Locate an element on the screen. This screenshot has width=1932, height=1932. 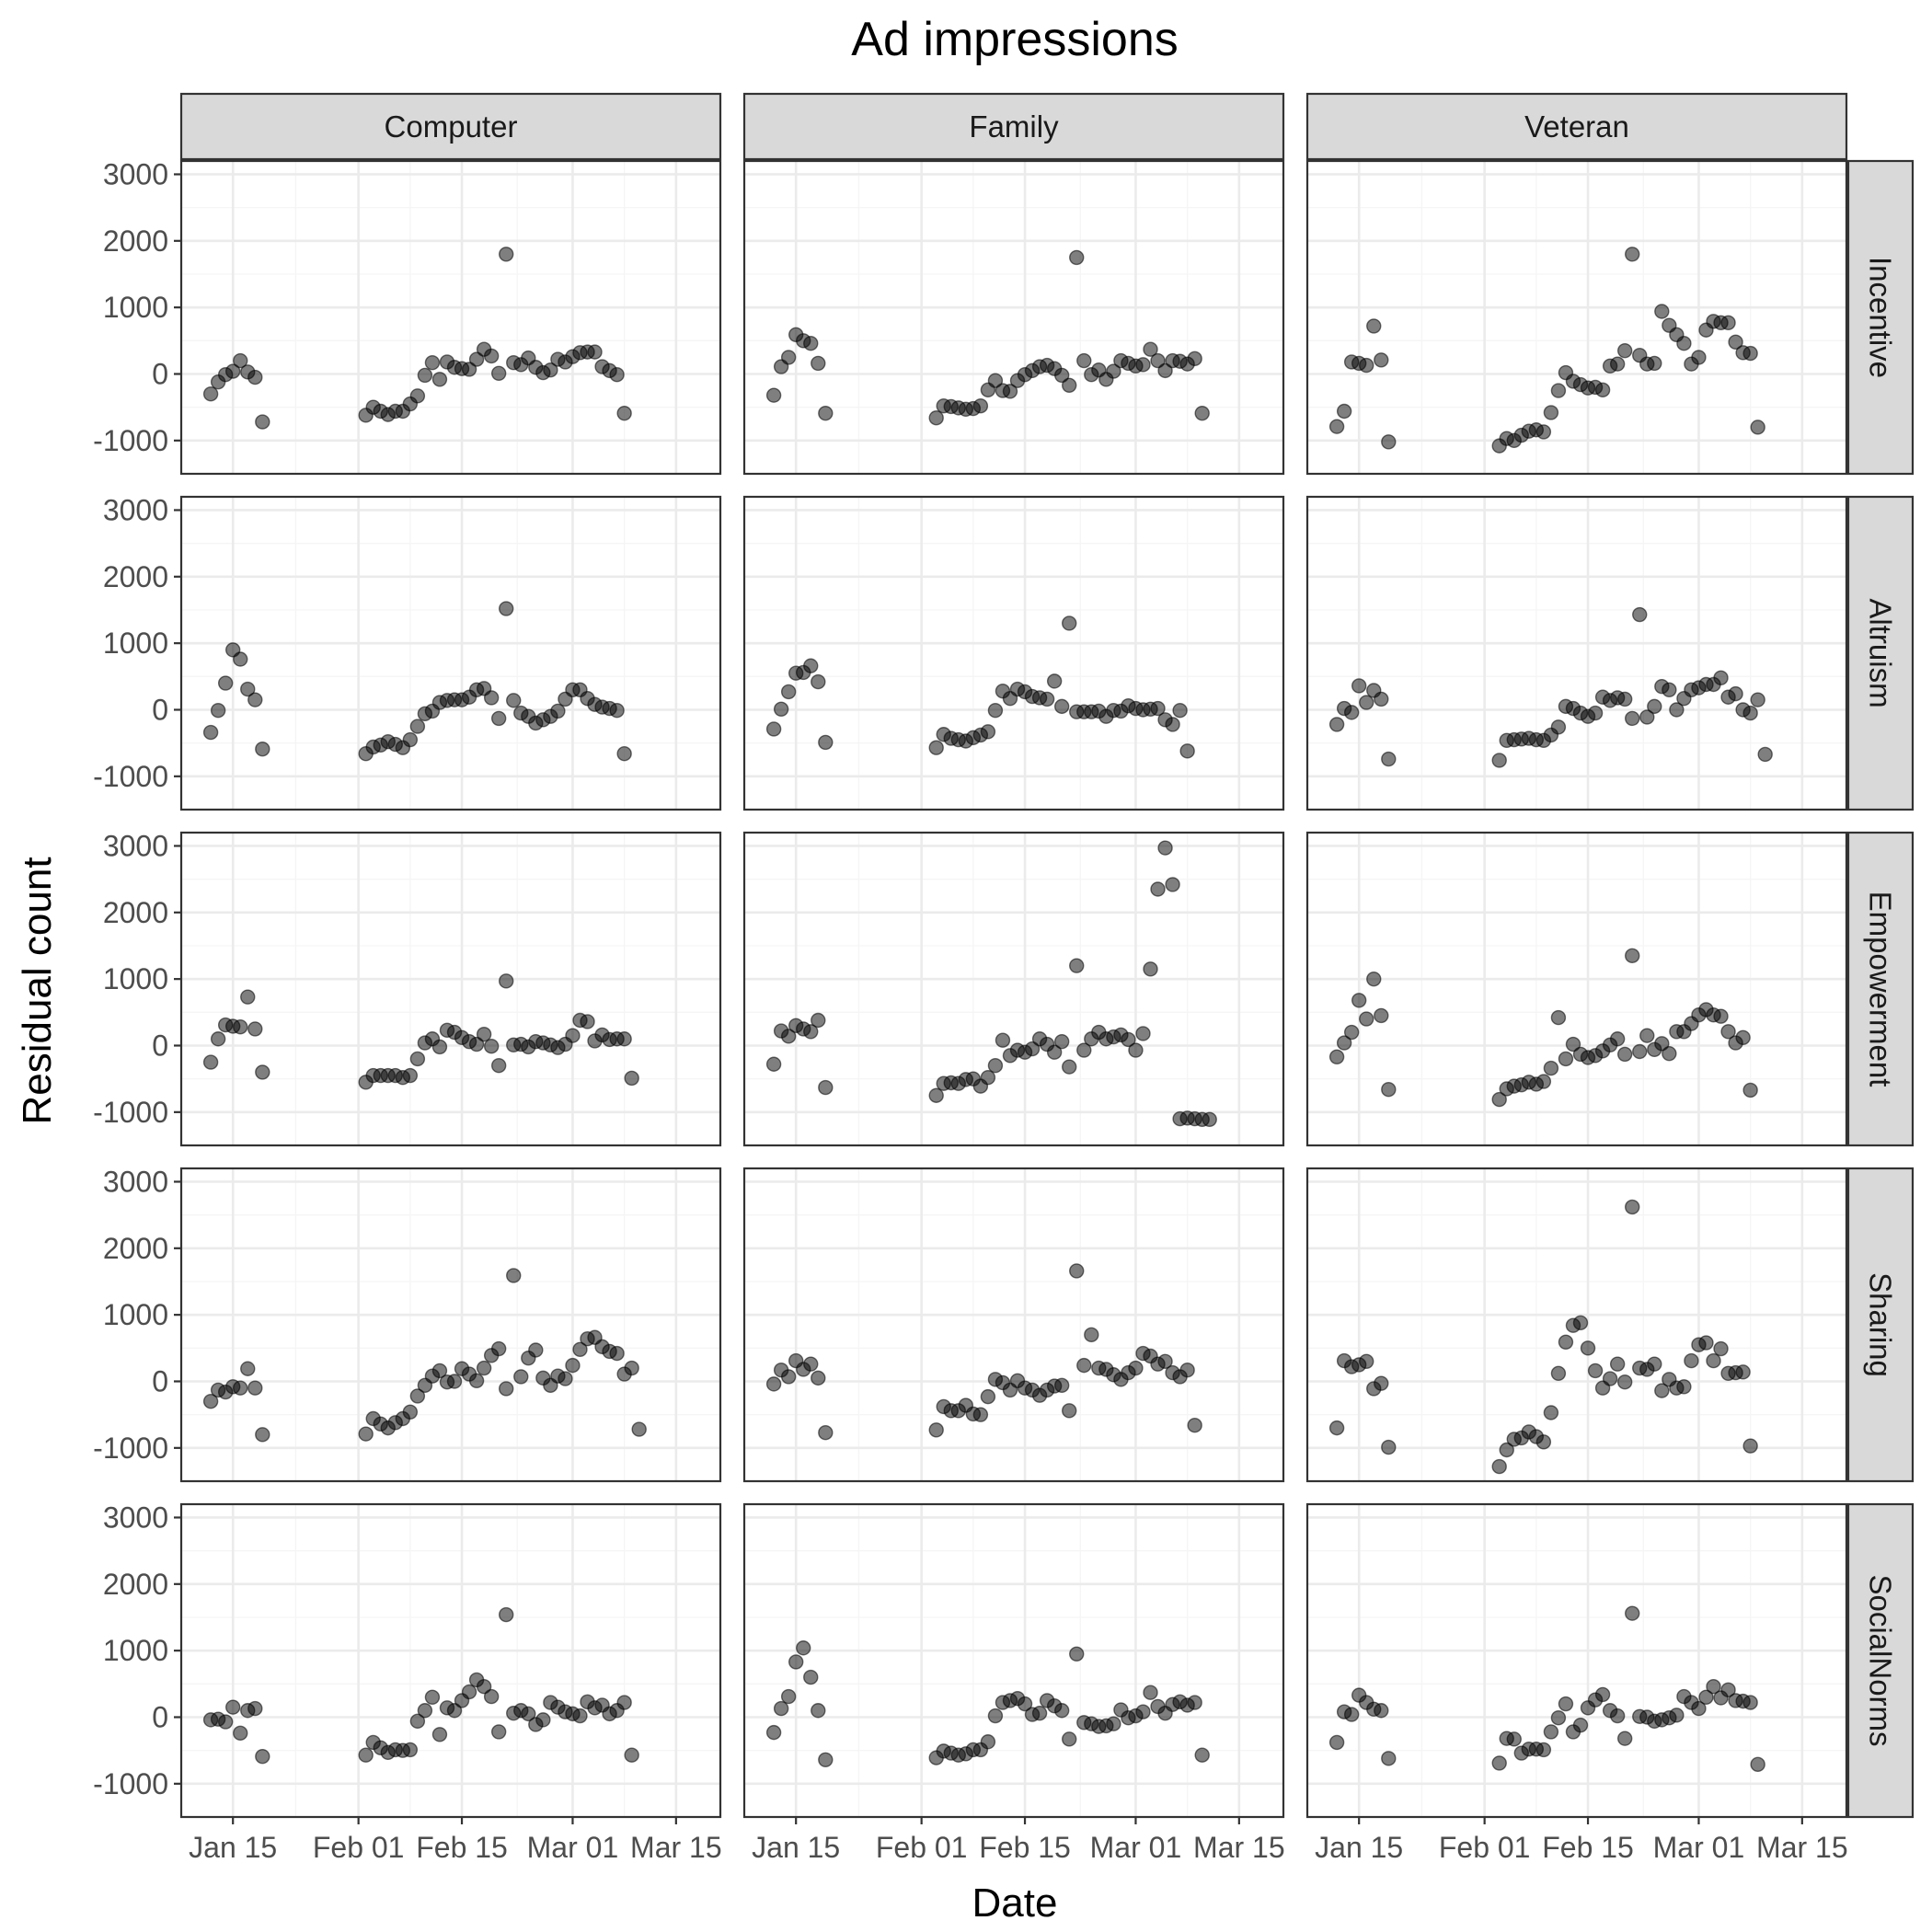
row-strip-incentive: Incentive is located at coordinates (1880, 317).